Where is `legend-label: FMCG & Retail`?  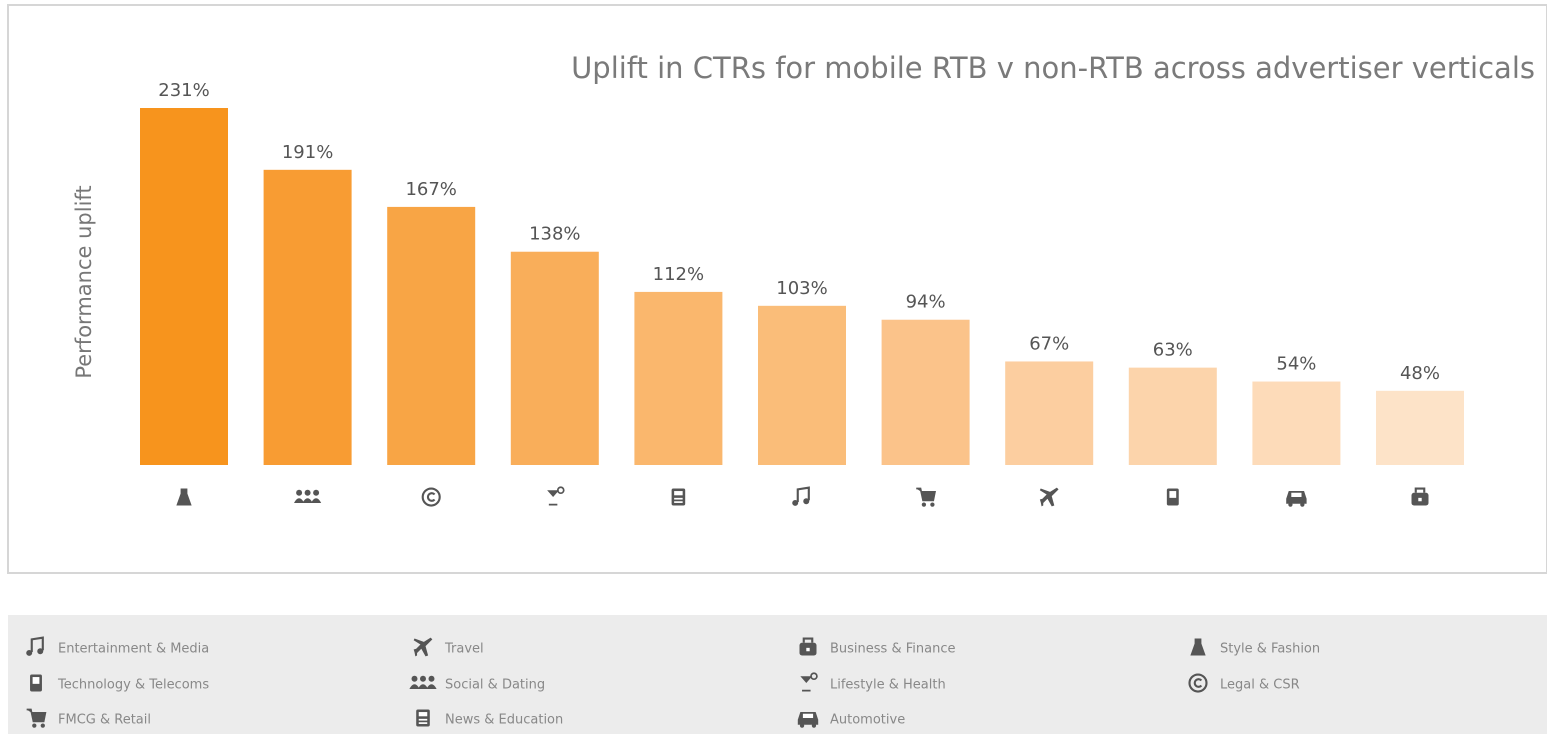 legend-label: FMCG & Retail is located at coordinates (104, 720).